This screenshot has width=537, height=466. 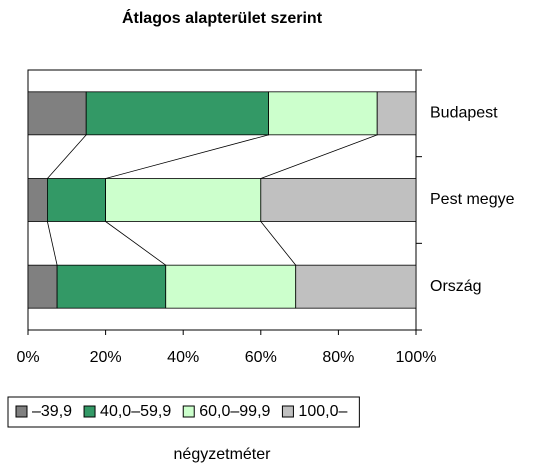 What do you see at coordinates (416, 357) in the screenshot?
I see `x-tick-label: 100%` at bounding box center [416, 357].